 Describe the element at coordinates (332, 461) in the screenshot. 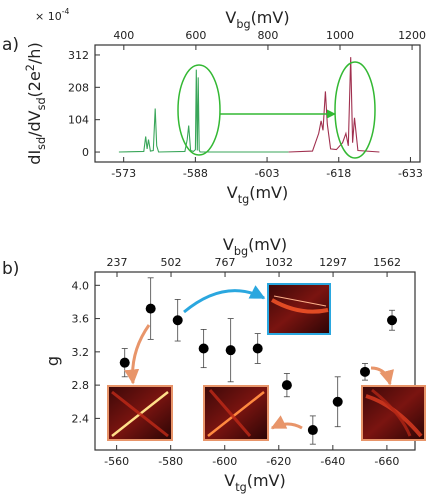

I see `x-tick-label: -640` at that location.